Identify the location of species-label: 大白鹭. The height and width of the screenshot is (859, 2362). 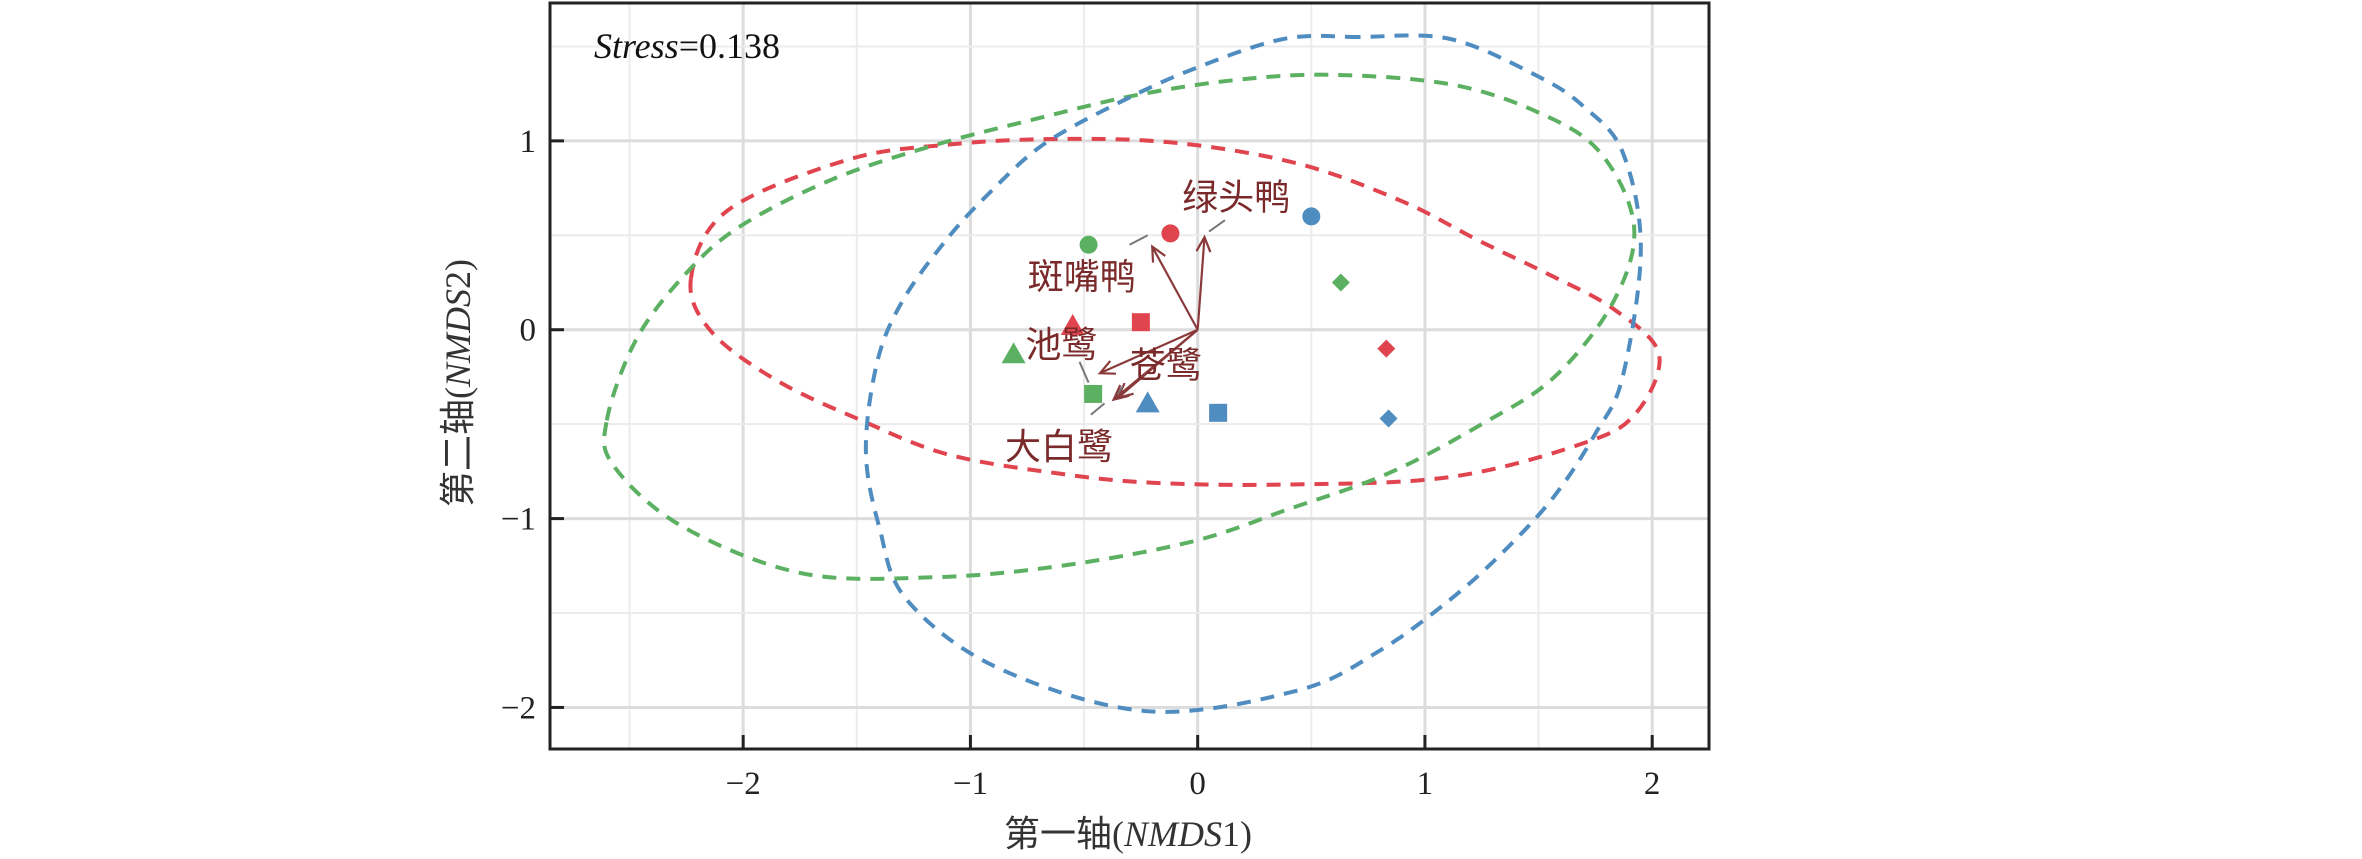
(1059, 447).